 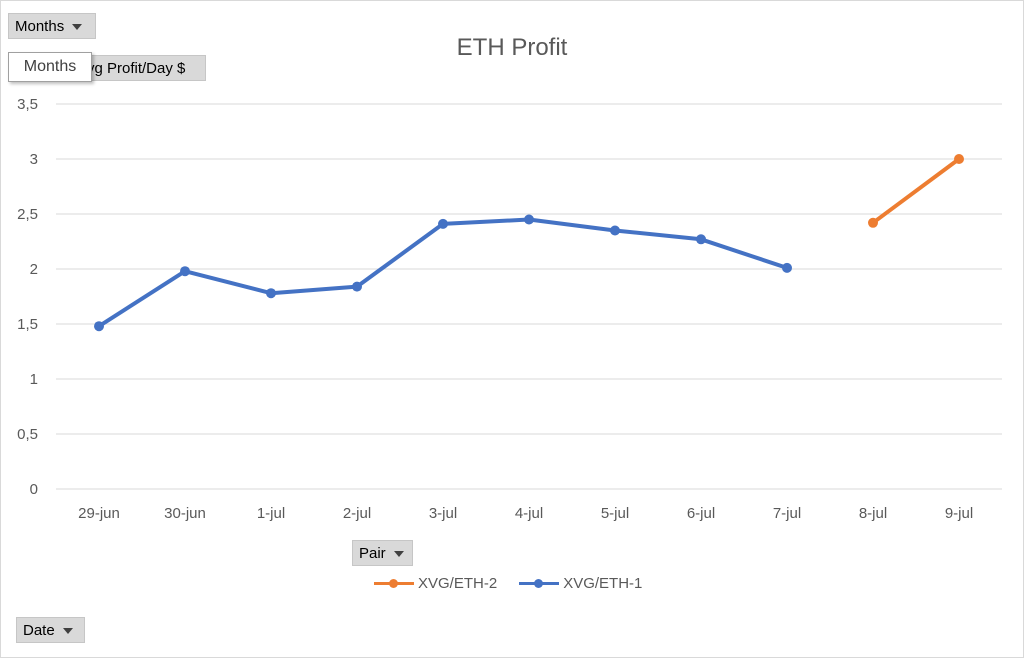 What do you see at coordinates (34, 489) in the screenshot?
I see `y-tick-label: 0` at bounding box center [34, 489].